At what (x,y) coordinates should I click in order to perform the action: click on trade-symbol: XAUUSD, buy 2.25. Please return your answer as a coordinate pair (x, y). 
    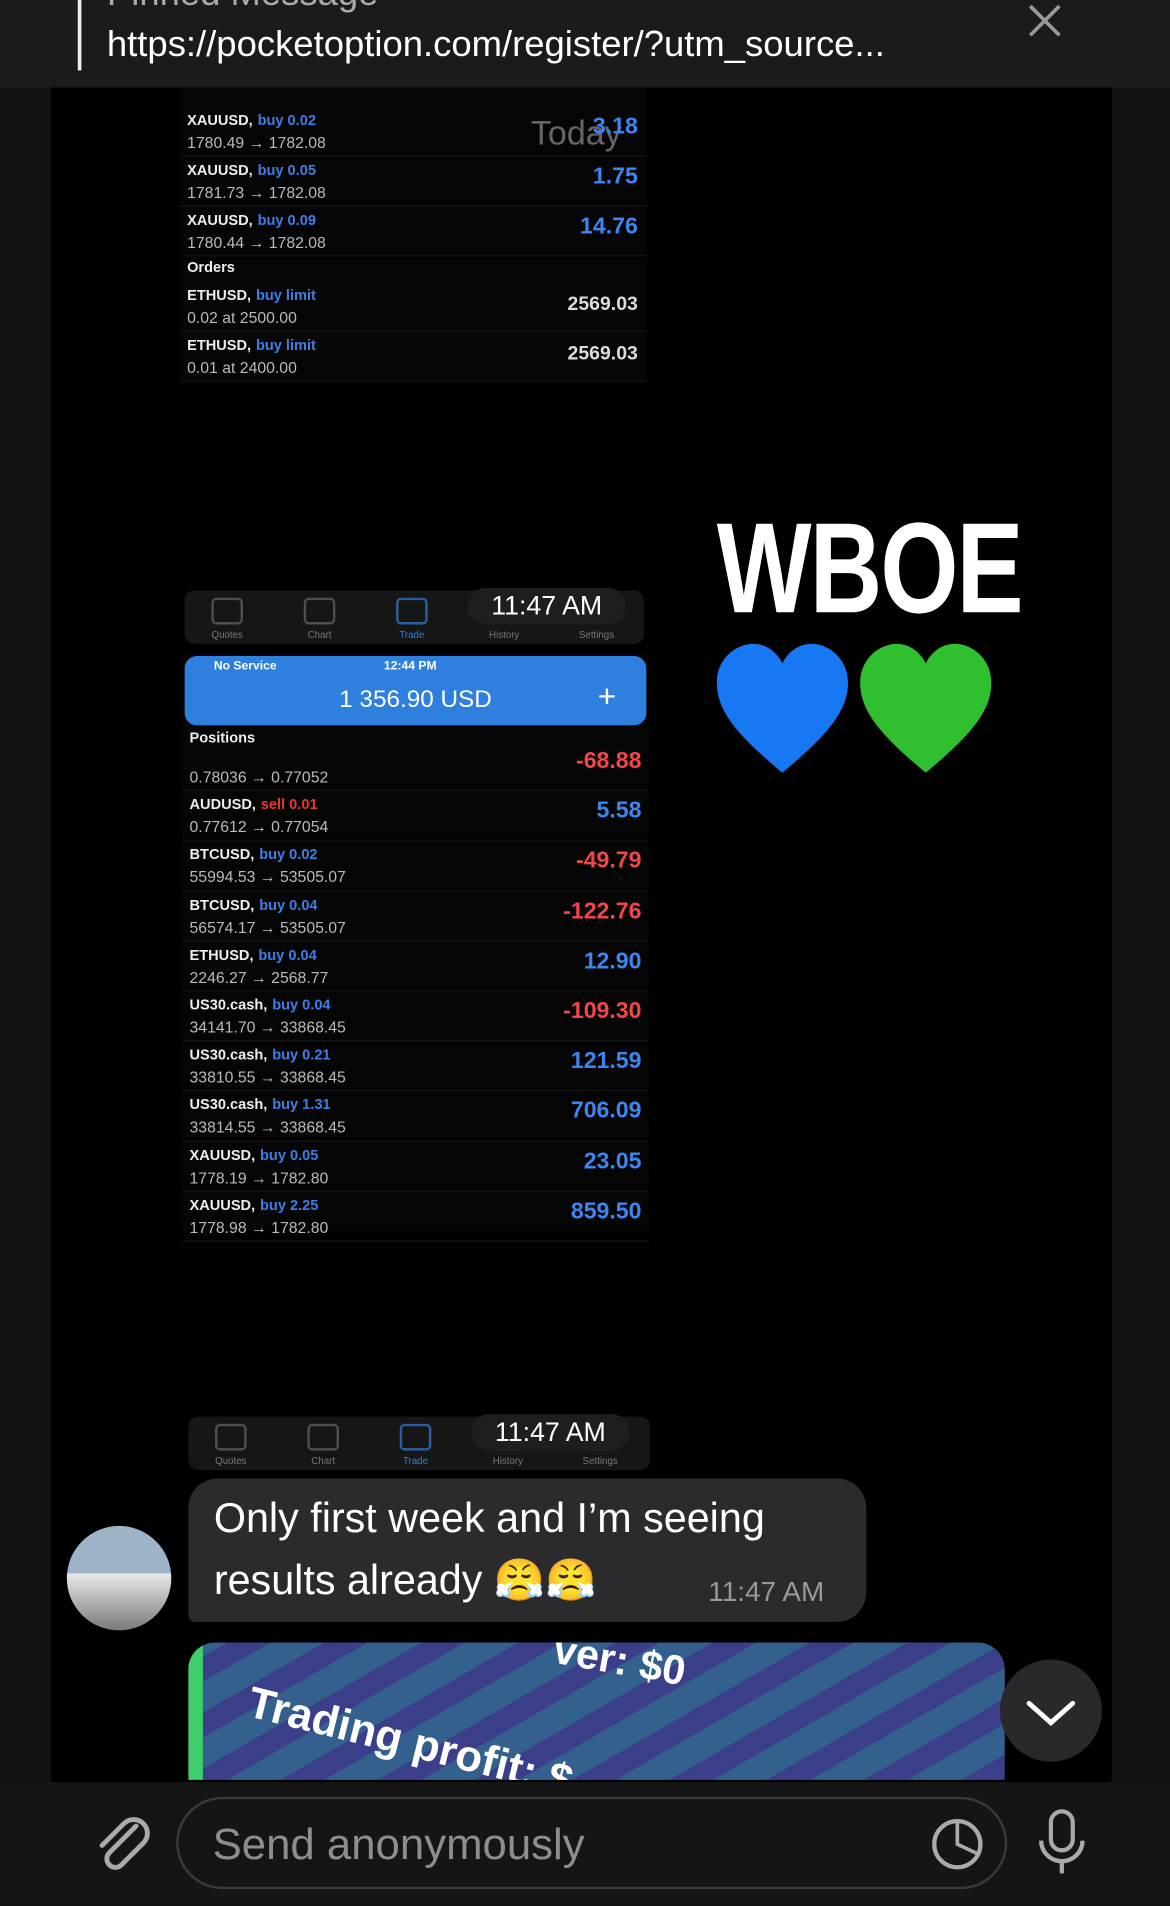
    Looking at the image, I should click on (254, 1204).